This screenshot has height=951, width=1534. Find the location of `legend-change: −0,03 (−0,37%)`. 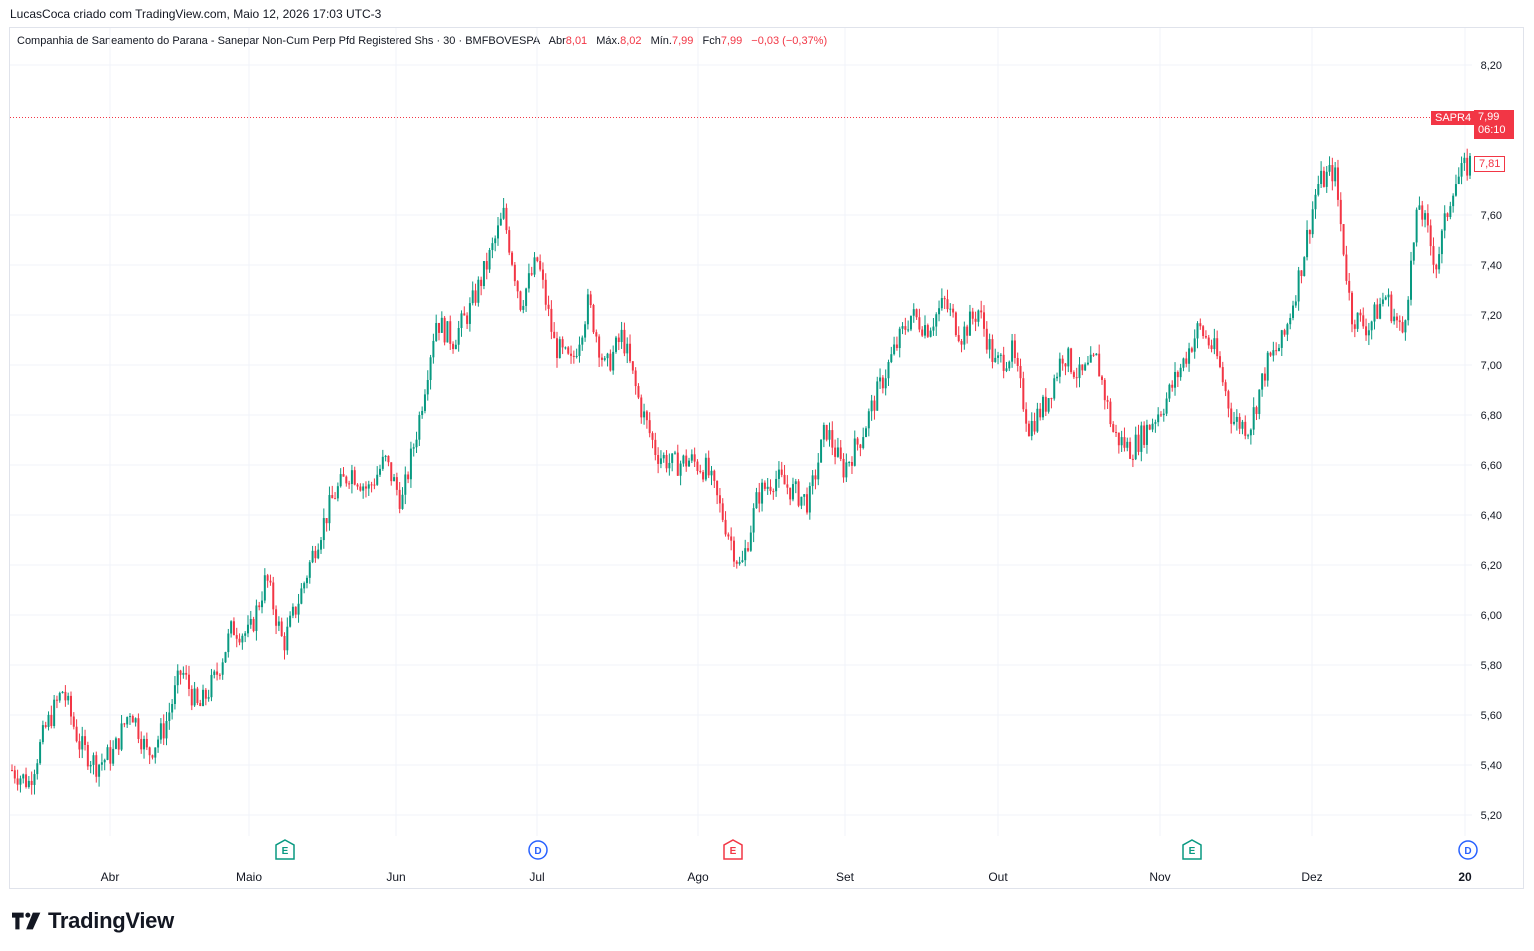

legend-change: −0,03 (−0,37%) is located at coordinates (789, 41).